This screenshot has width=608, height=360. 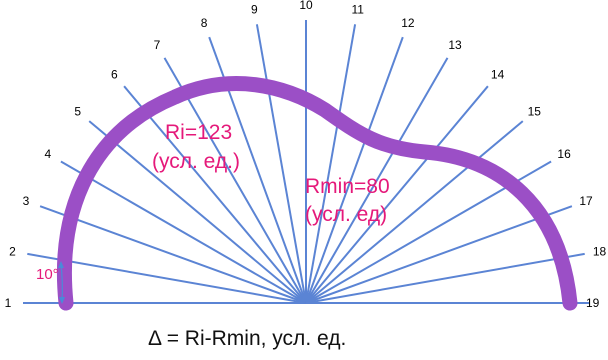 What do you see at coordinates (306, 6) in the screenshot?
I see `ray-label-10: 10` at bounding box center [306, 6].